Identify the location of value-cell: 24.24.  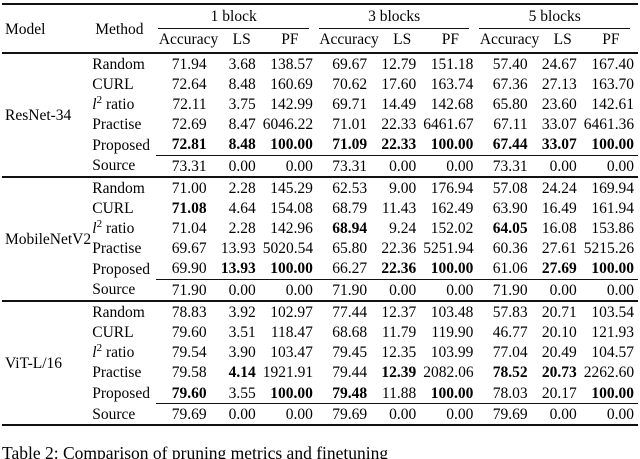
(559, 188).